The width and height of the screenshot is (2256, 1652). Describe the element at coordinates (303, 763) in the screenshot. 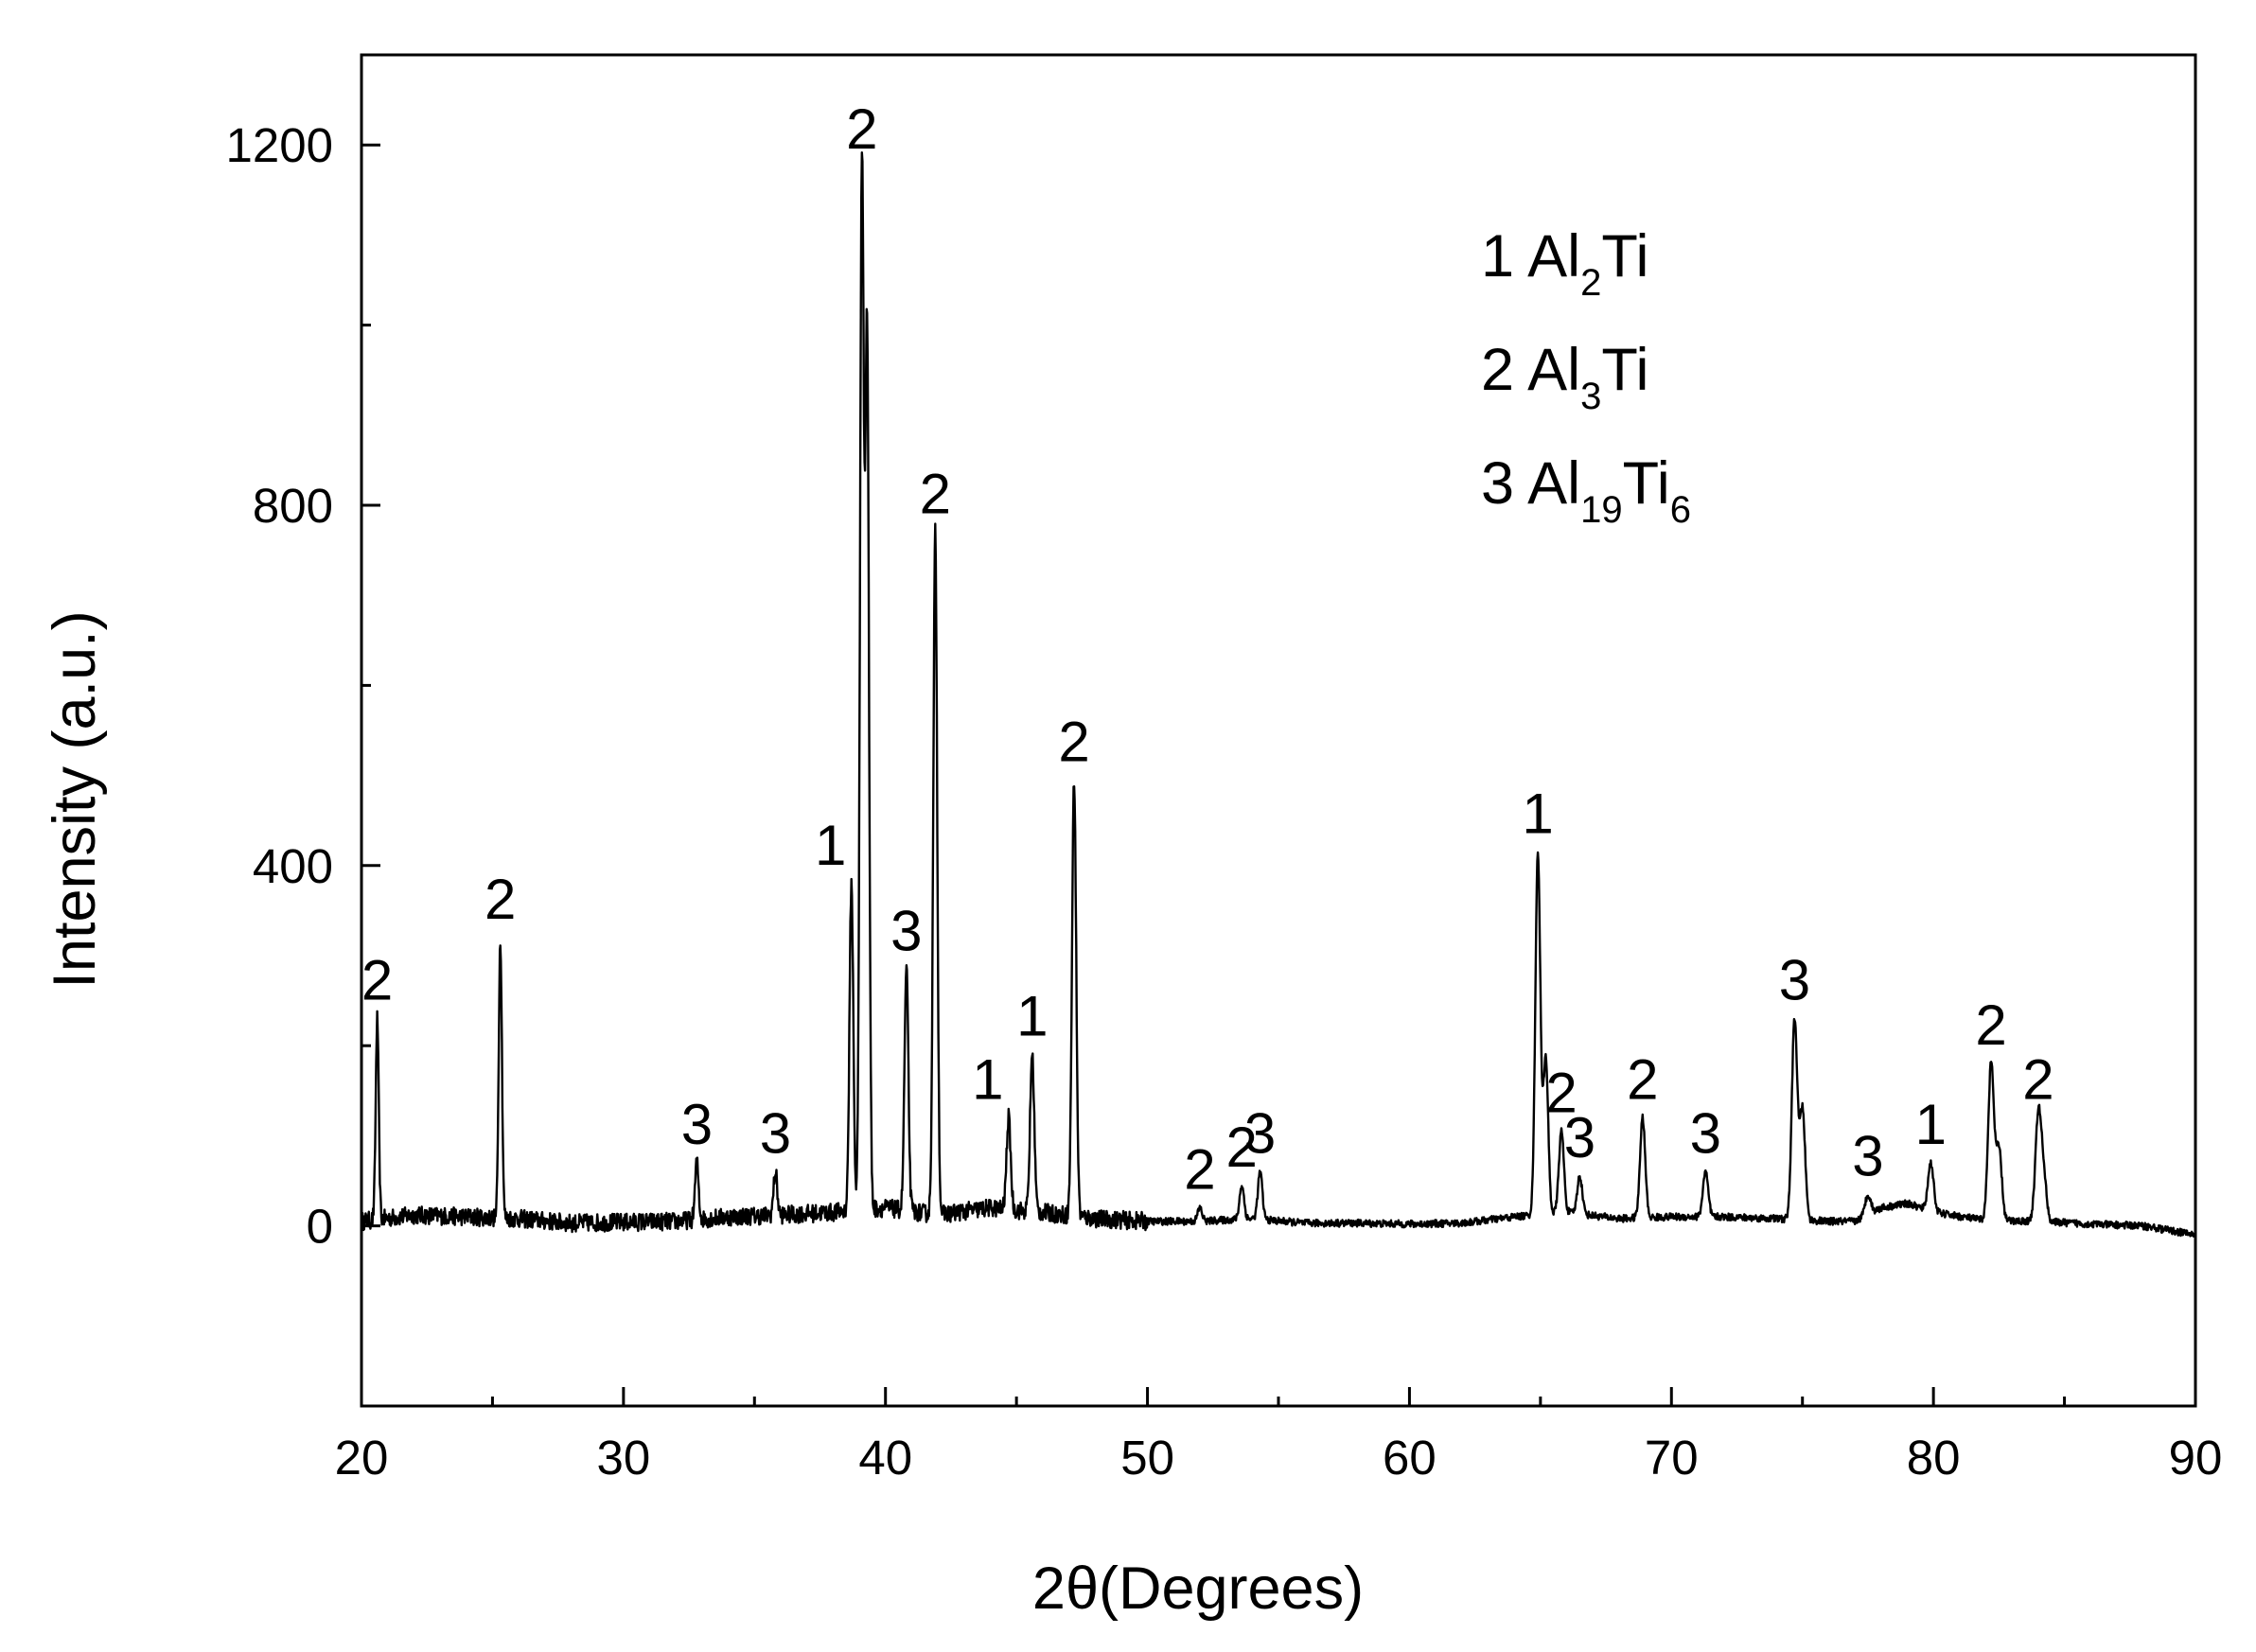

I see `y-axis: 0 400 800 1200` at that location.